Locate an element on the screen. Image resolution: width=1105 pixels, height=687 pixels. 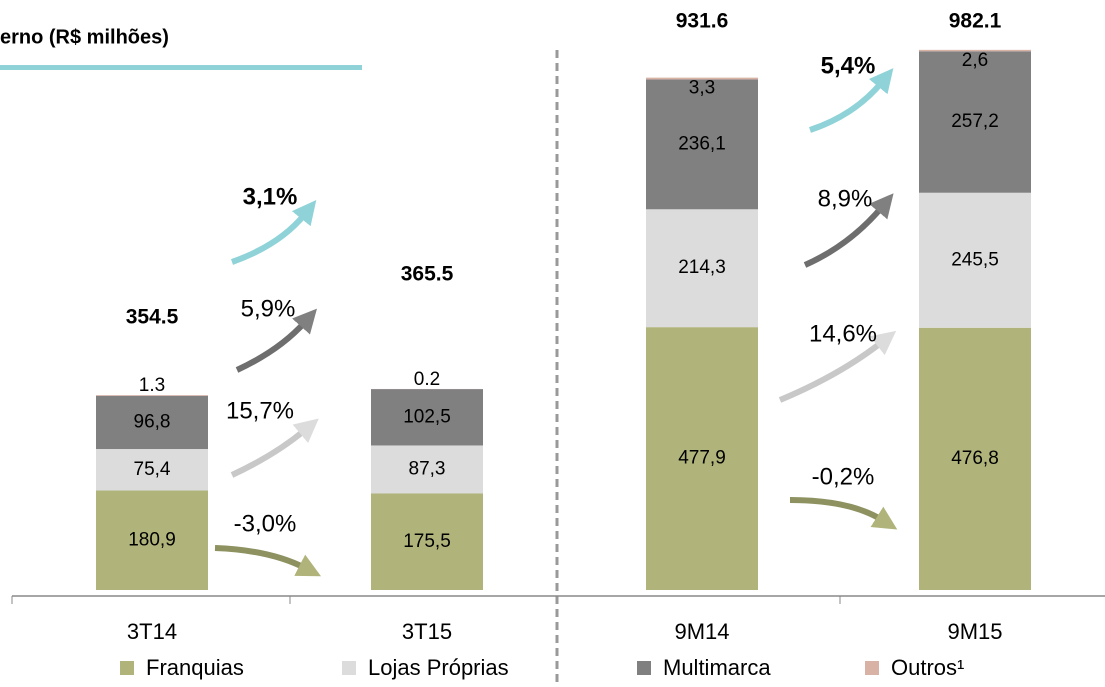
value-label: 3,3 is located at coordinates (702, 88).